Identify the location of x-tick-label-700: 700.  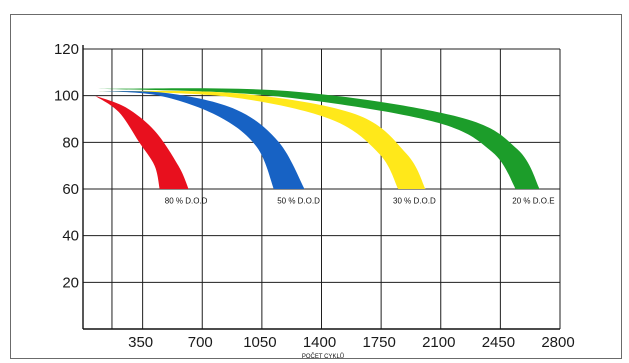
(200, 342).